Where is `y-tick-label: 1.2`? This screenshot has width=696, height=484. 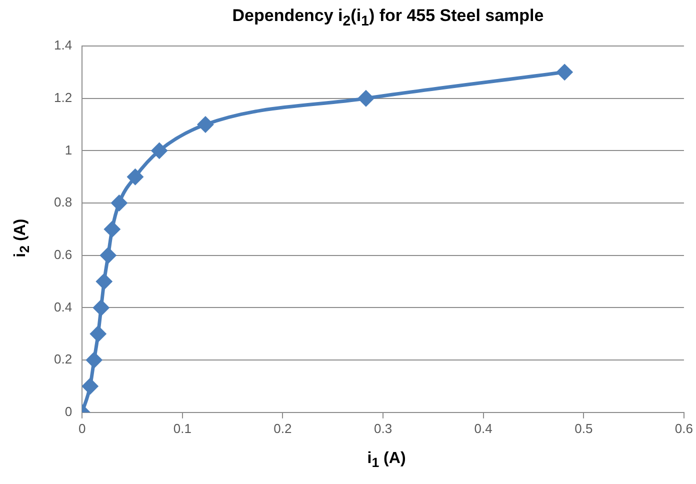
y-tick-label: 1.2 is located at coordinates (63, 97).